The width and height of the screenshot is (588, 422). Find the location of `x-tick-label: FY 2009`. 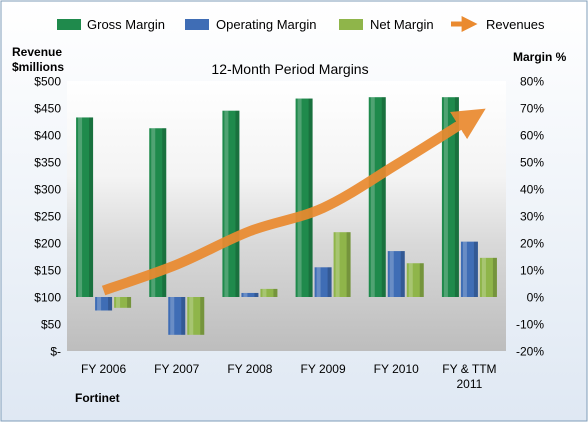

x-tick-label: FY 2009 is located at coordinates (323, 369).